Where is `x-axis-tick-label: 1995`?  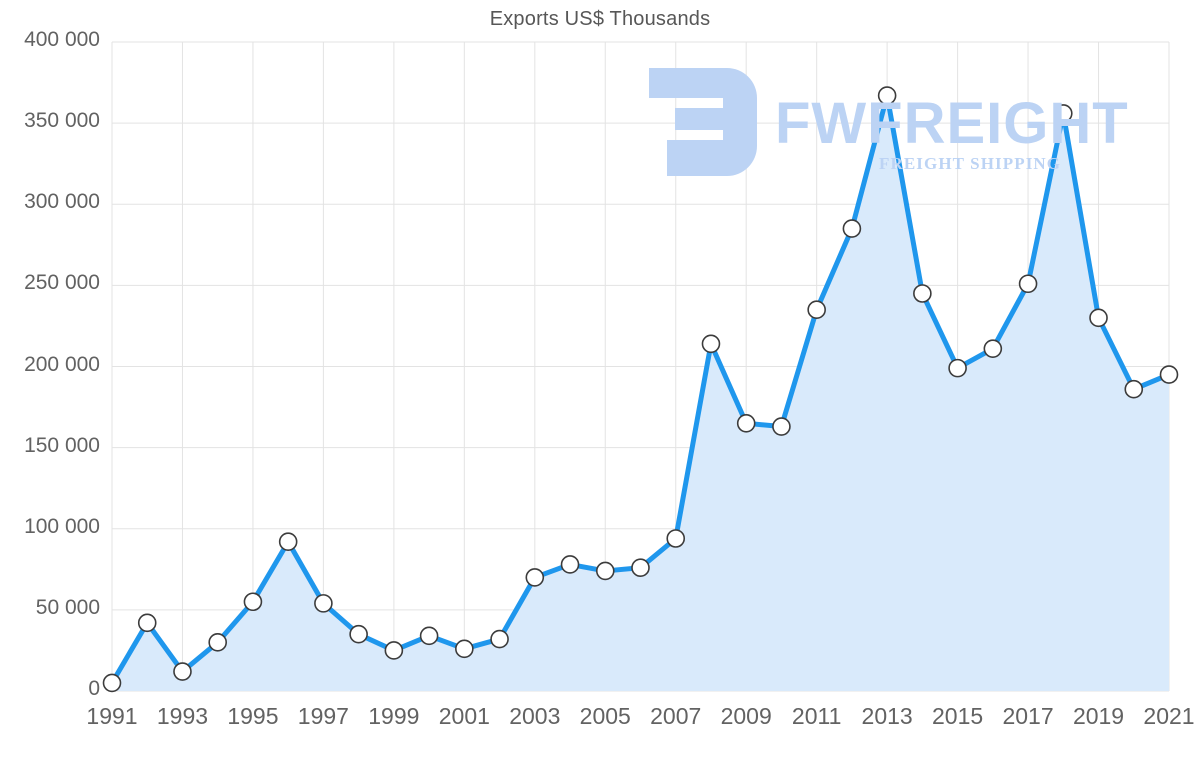 x-axis-tick-label: 1995 is located at coordinates (253, 716).